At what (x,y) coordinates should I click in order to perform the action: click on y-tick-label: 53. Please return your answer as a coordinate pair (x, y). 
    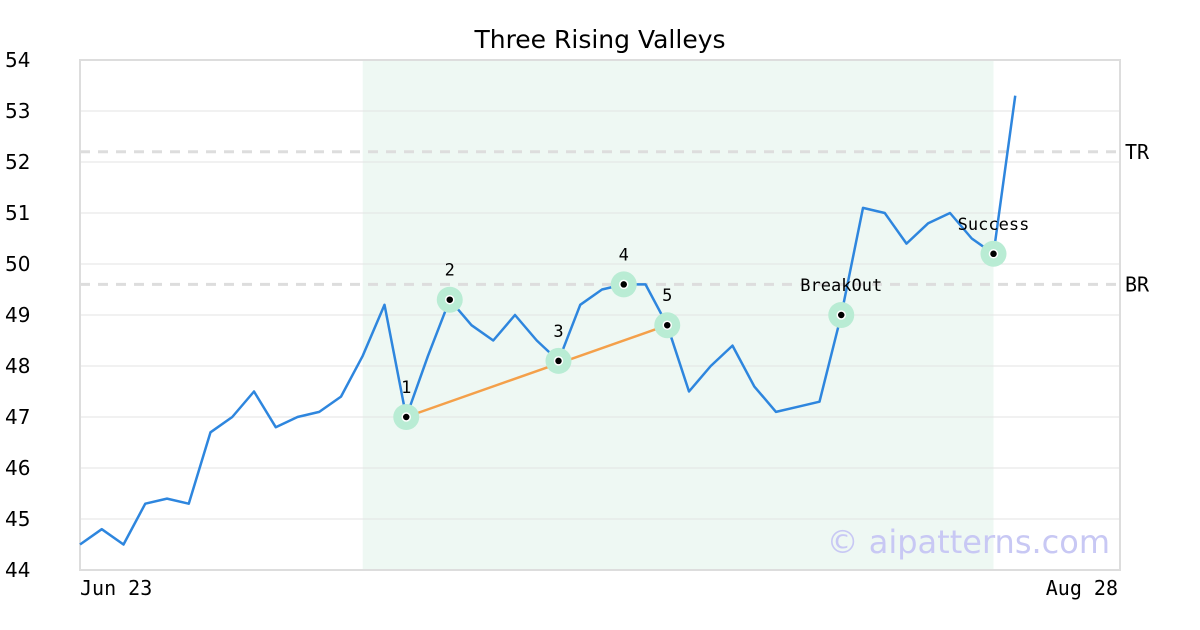
    Looking at the image, I should click on (17, 111).